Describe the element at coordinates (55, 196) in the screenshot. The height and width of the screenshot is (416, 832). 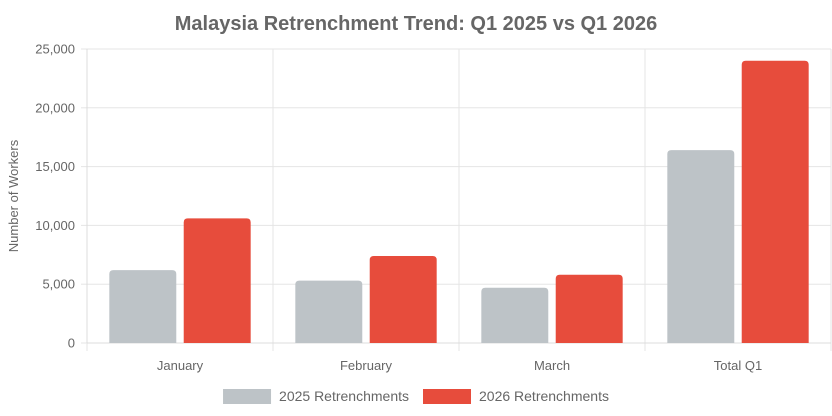
I see `y-tick-labels: 0 5,000 10,000 15,000 20,000 25,000` at that location.